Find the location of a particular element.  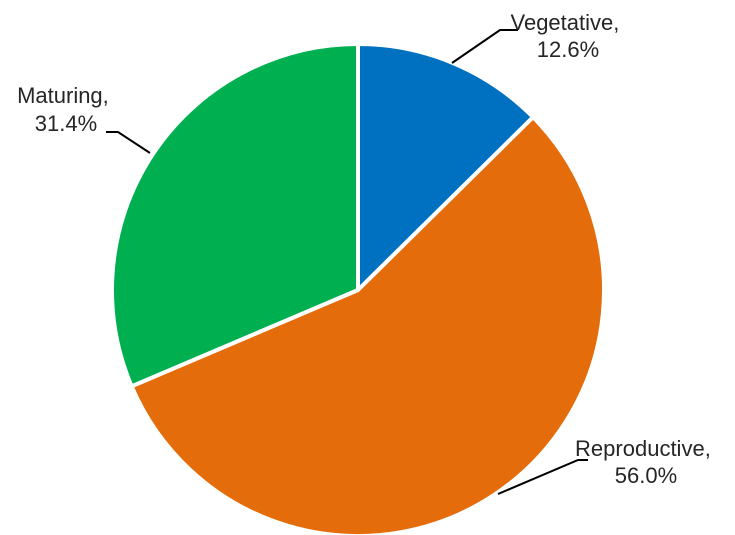

label-reproductive-value: 56.0% is located at coordinates (646, 475).